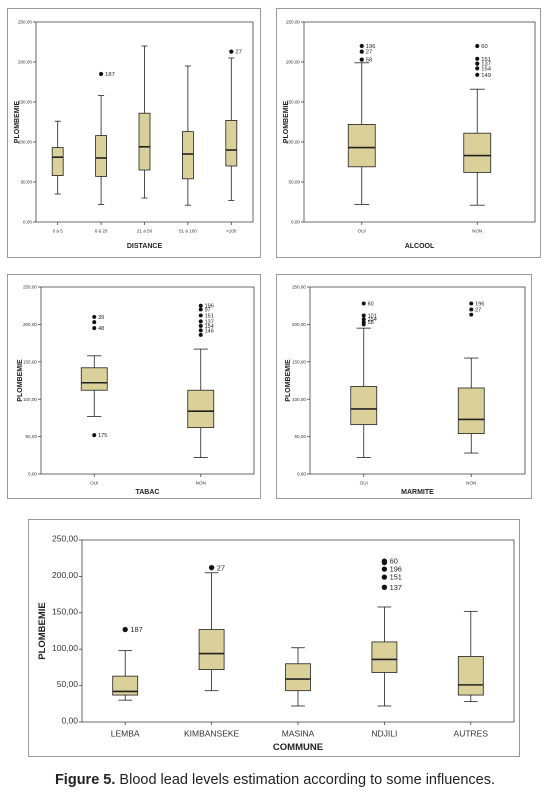  What do you see at coordinates (125, 734) in the screenshot?
I see `x-tick-label: LEMBA` at bounding box center [125, 734].